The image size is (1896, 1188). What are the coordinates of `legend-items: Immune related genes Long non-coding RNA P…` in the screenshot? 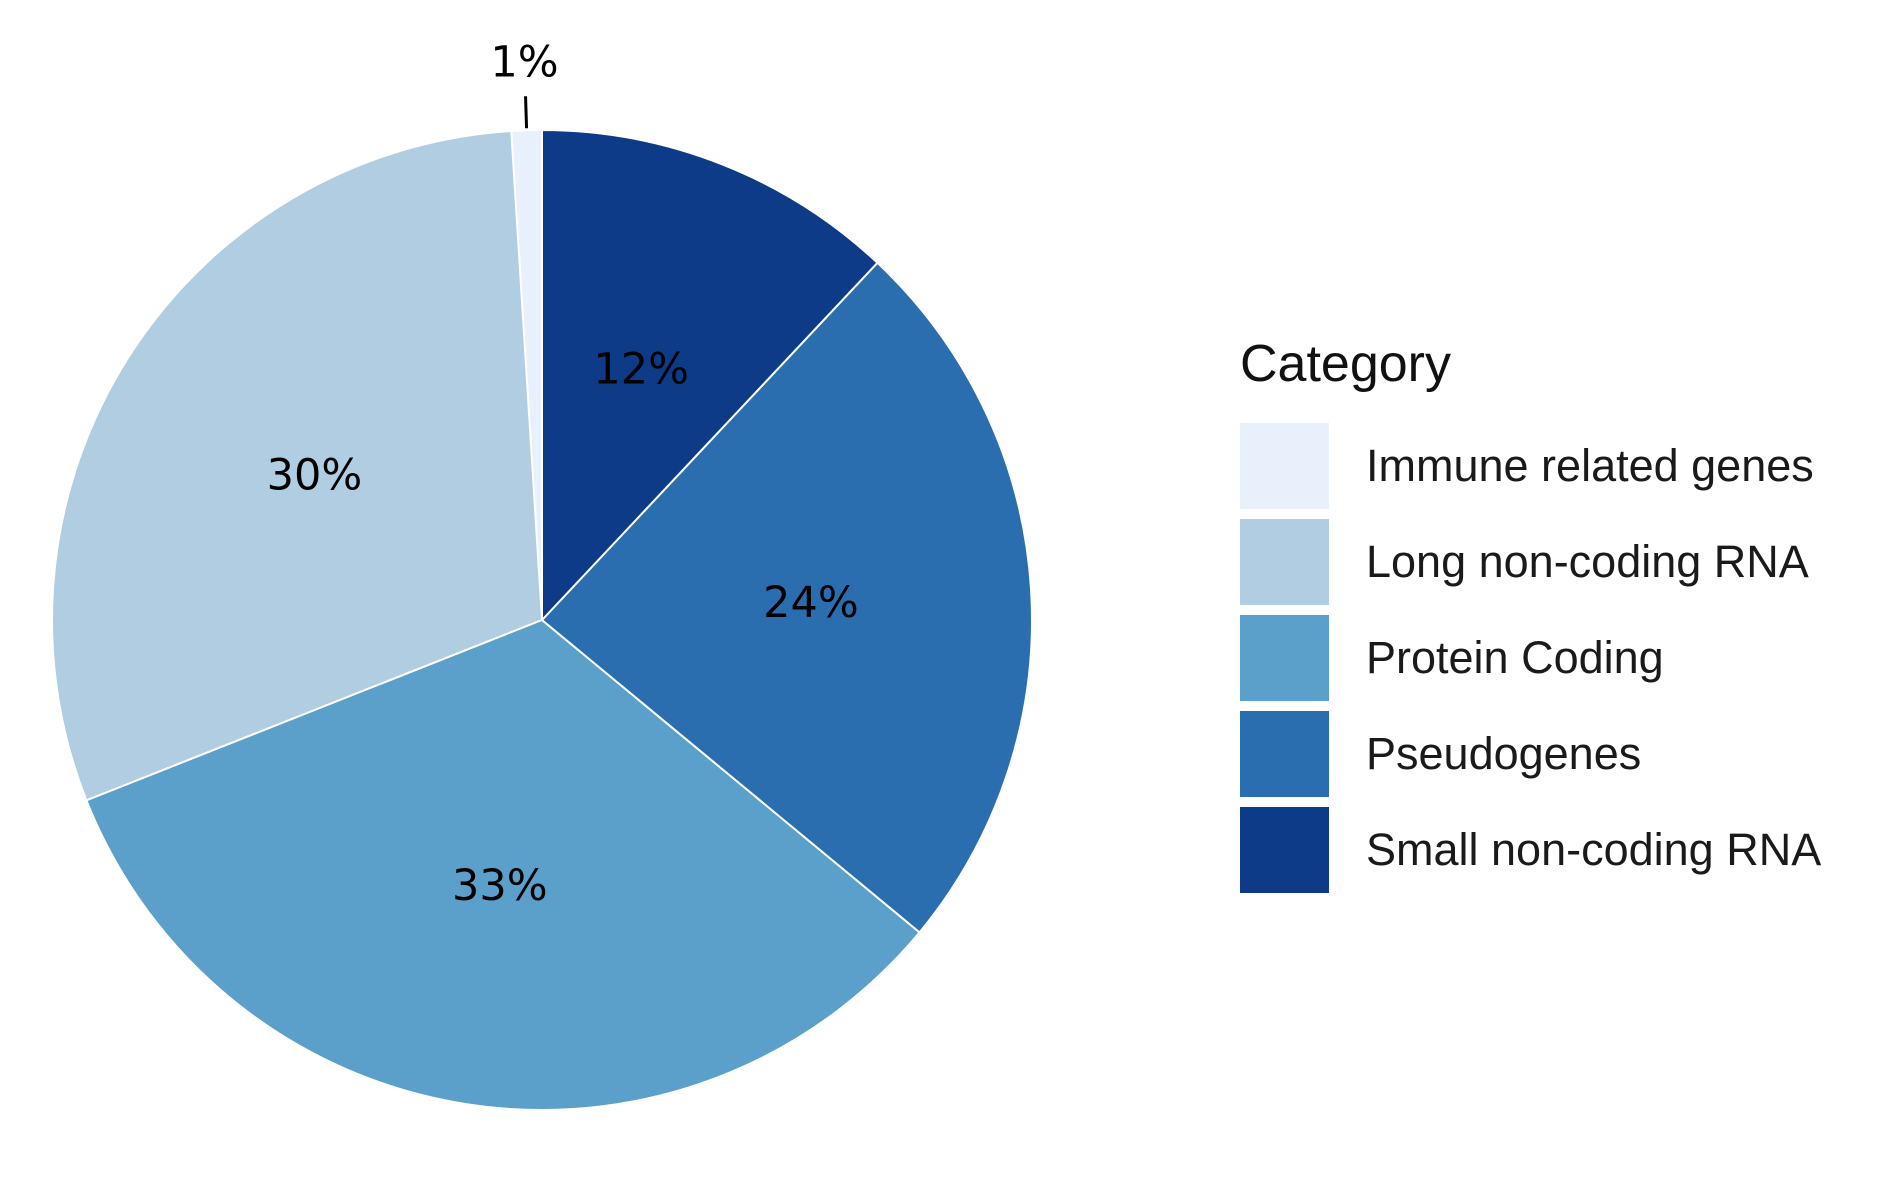 It's located at (1560, 658).